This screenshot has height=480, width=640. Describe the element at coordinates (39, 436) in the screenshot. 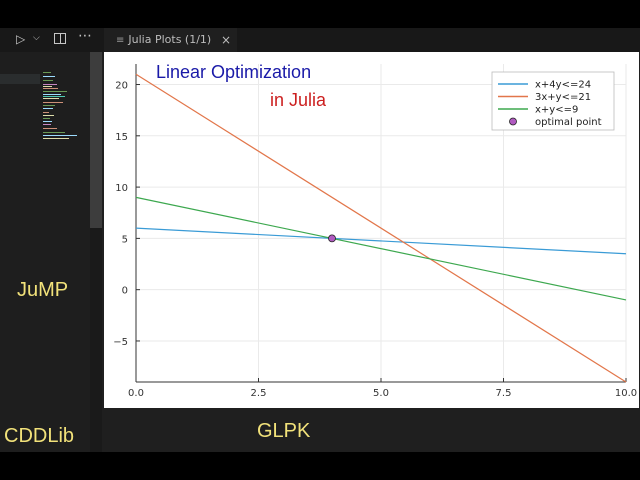

I see `overlay-cddlib: CDDLib` at that location.